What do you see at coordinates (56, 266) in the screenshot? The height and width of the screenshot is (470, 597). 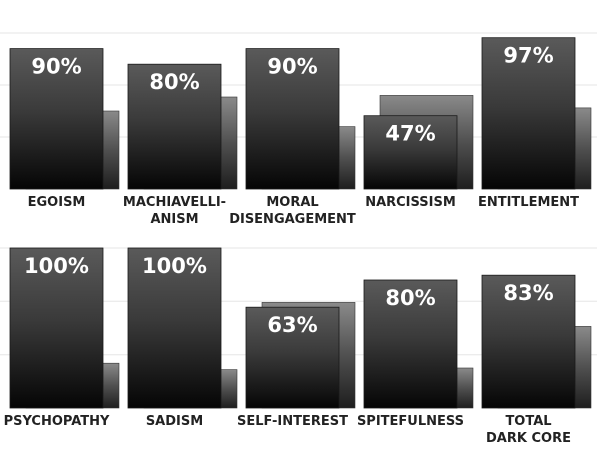 I see `value-label-6: 100%` at bounding box center [56, 266].